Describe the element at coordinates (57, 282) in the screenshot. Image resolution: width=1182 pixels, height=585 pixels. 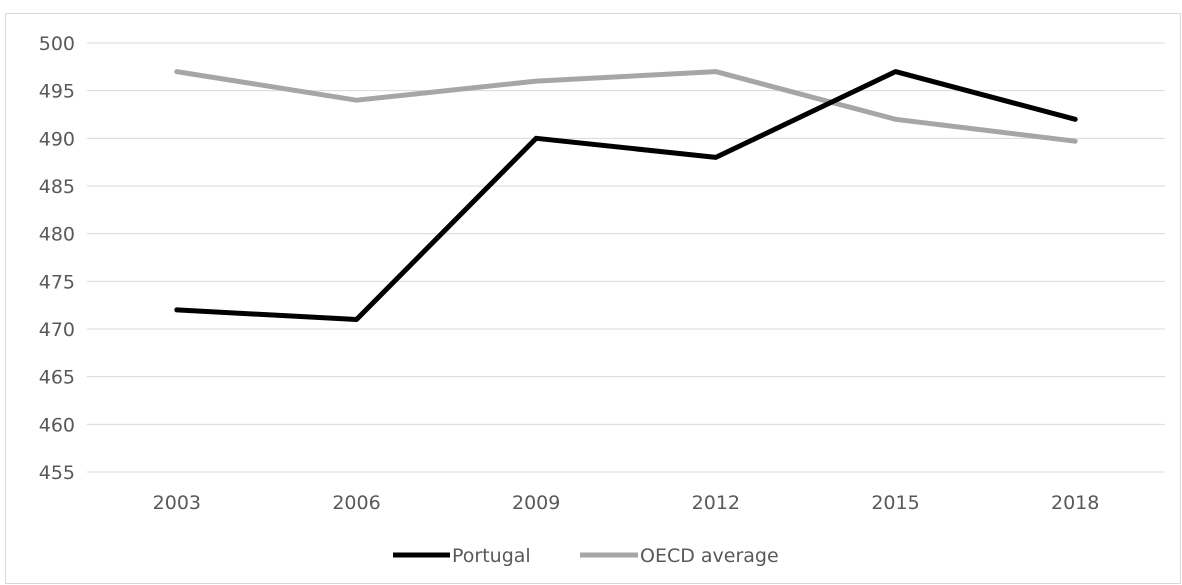
I see `y-tick-label: 475` at that location.